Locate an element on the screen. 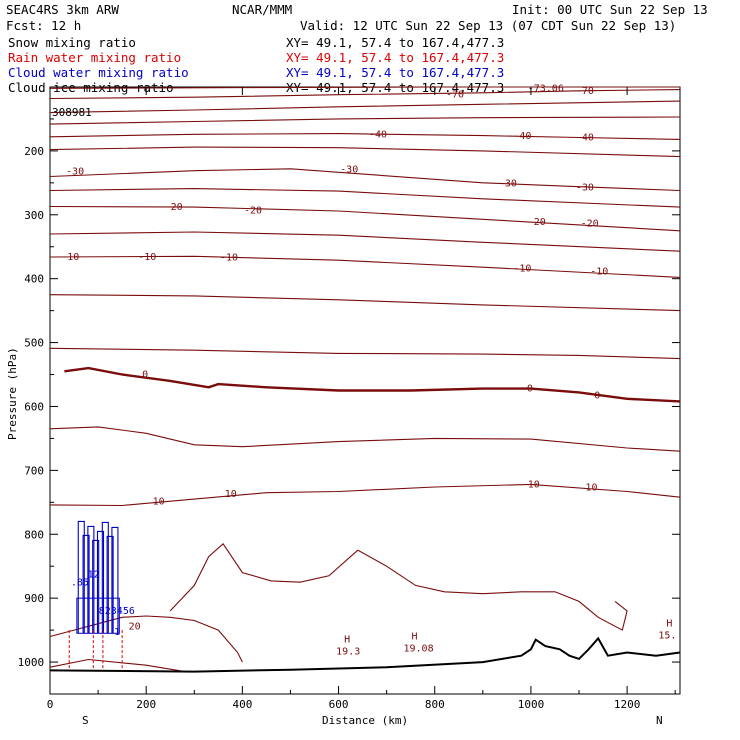 The width and height of the screenshot is (740, 740). field-label-cloud-water: Cloud water mixing ratio is located at coordinates (98, 72).